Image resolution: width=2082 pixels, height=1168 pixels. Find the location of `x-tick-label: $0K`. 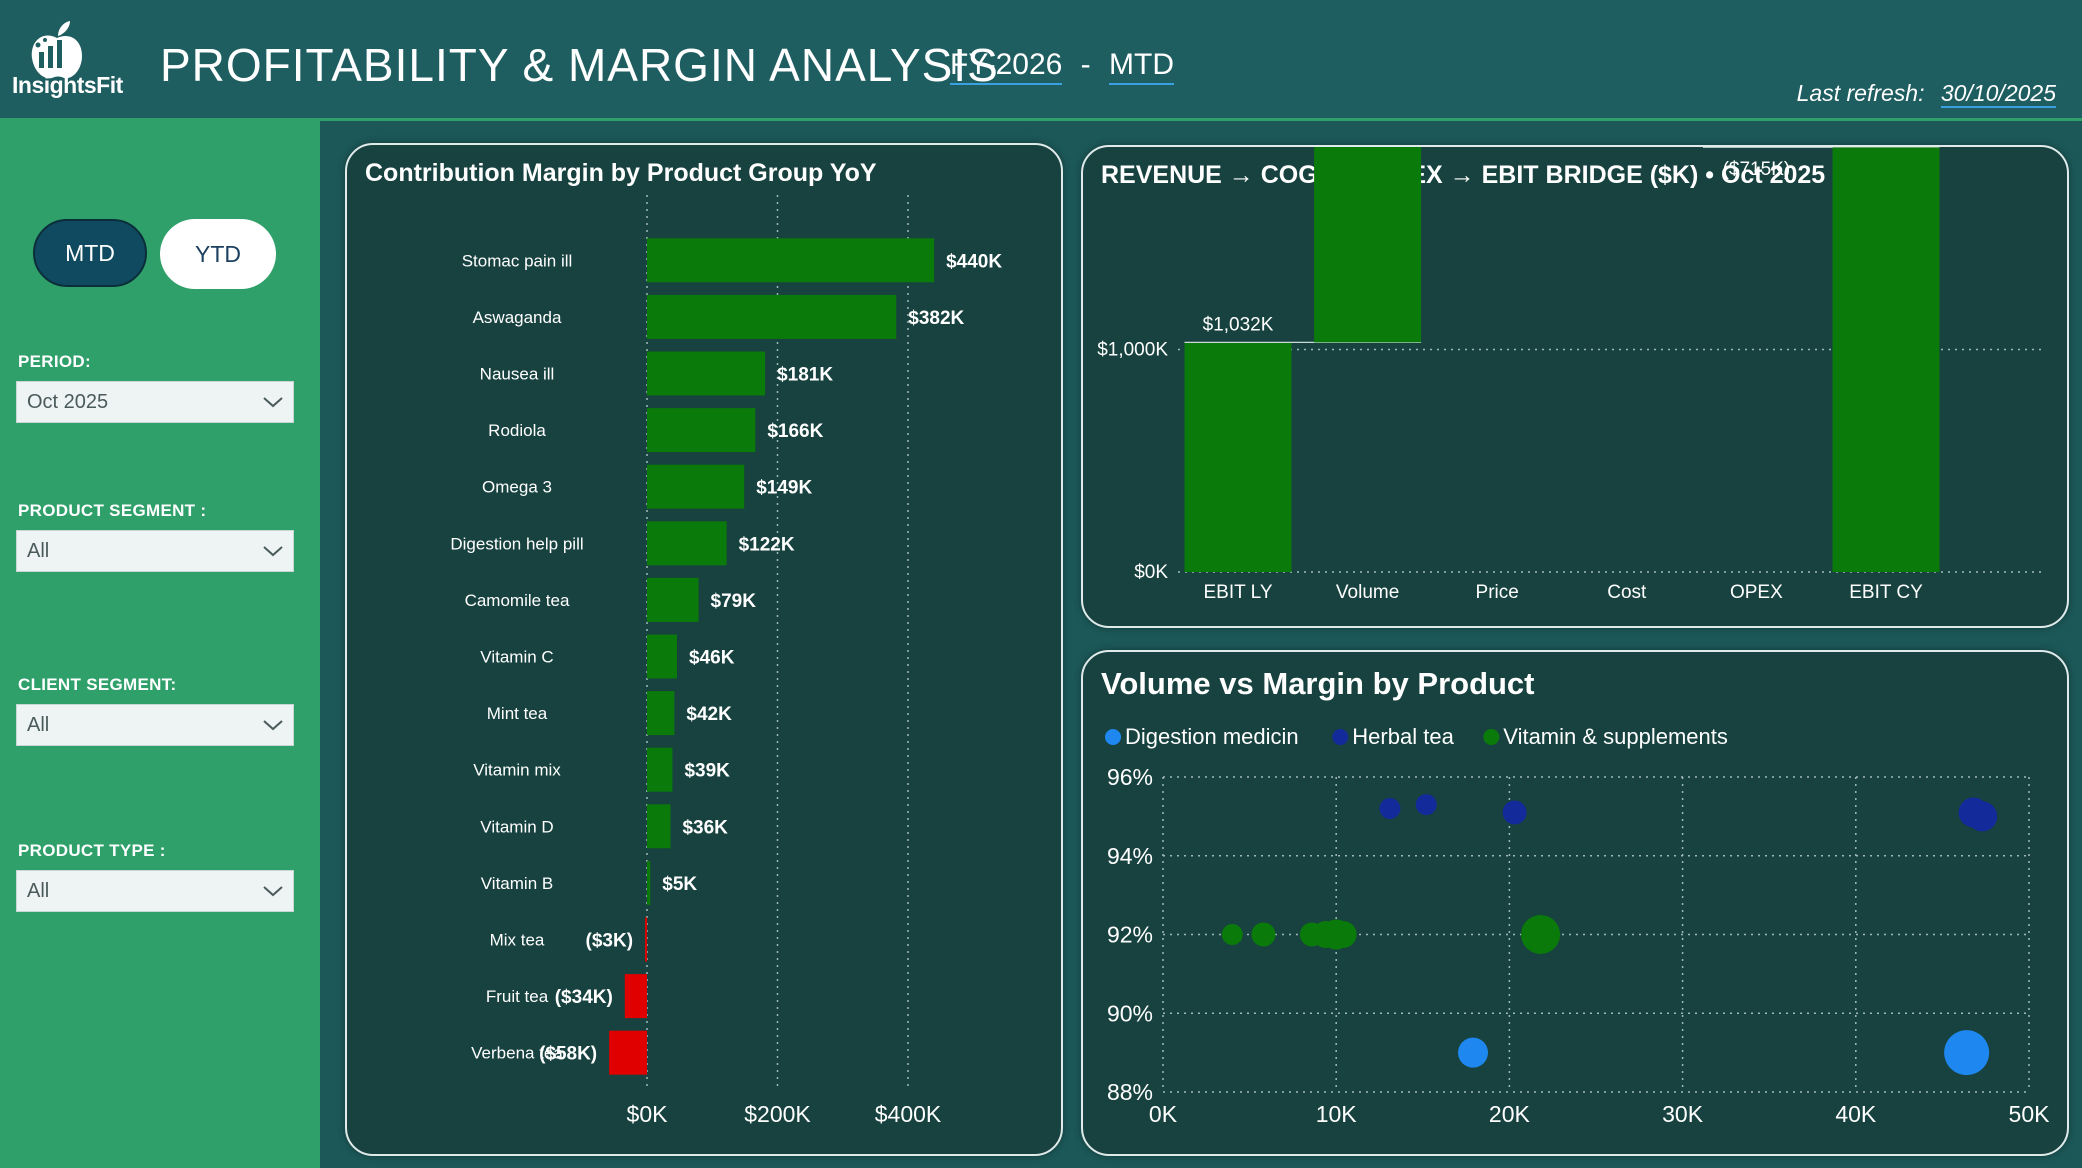

x-tick-label: $0K is located at coordinates (648, 1114).